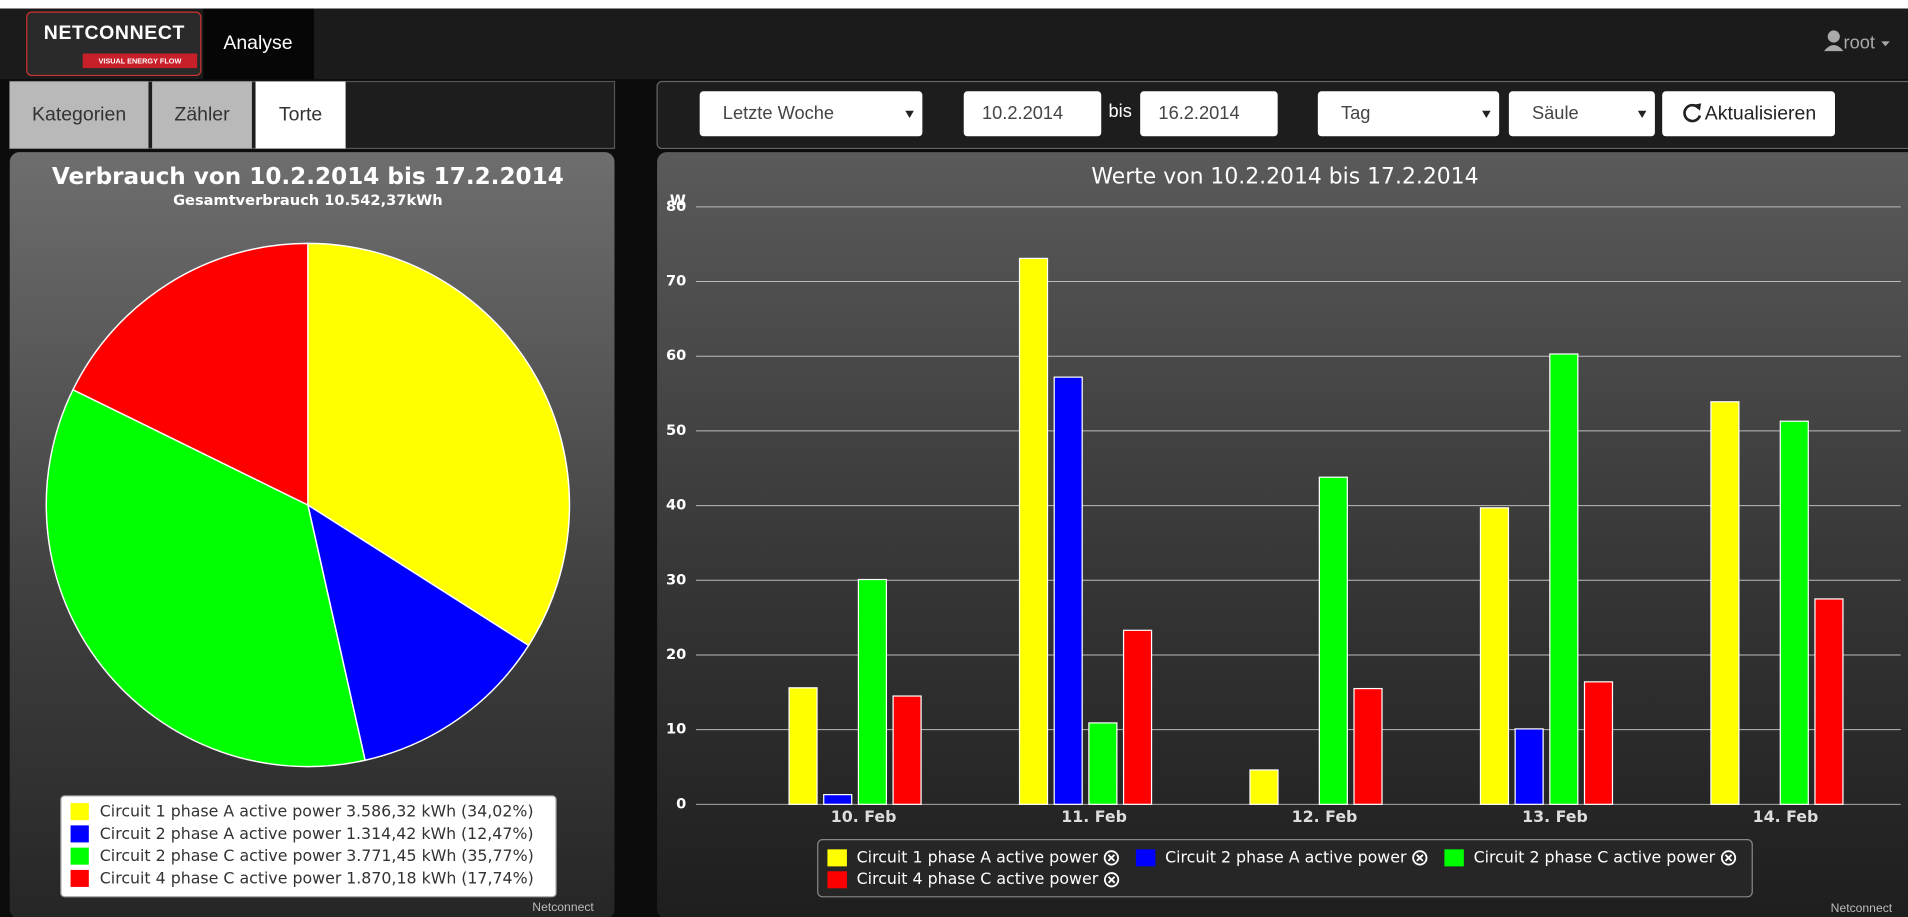 The width and height of the screenshot is (1908, 917). I want to click on bar-legend, so click(1285, 868).